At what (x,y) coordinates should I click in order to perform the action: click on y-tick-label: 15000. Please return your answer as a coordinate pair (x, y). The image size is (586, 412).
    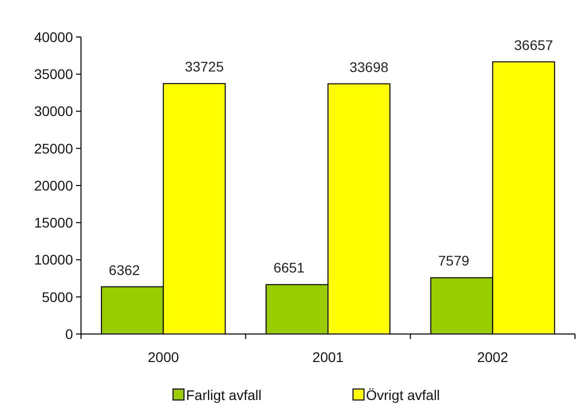
    Looking at the image, I should click on (54, 222).